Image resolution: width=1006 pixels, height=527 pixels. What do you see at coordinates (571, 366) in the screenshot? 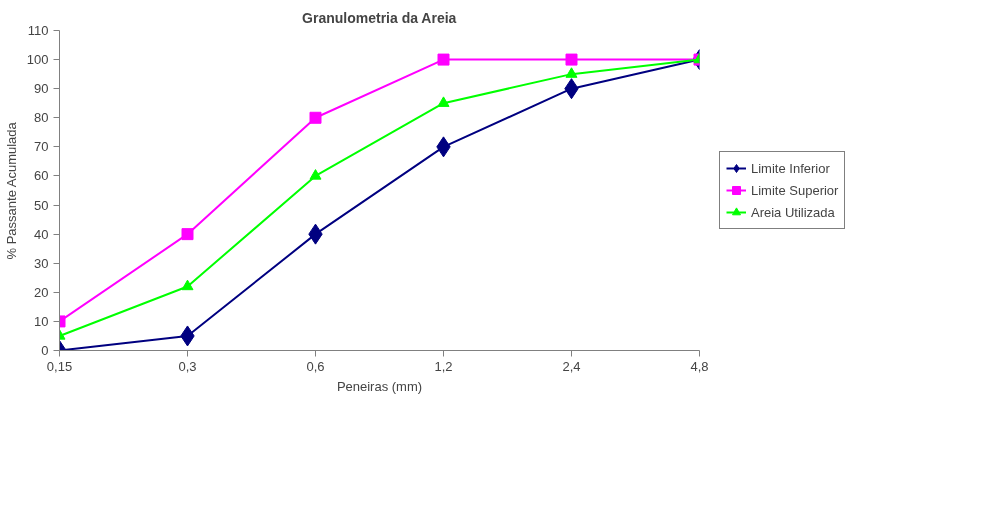
I see `x-tick-label: 2,4` at bounding box center [571, 366].